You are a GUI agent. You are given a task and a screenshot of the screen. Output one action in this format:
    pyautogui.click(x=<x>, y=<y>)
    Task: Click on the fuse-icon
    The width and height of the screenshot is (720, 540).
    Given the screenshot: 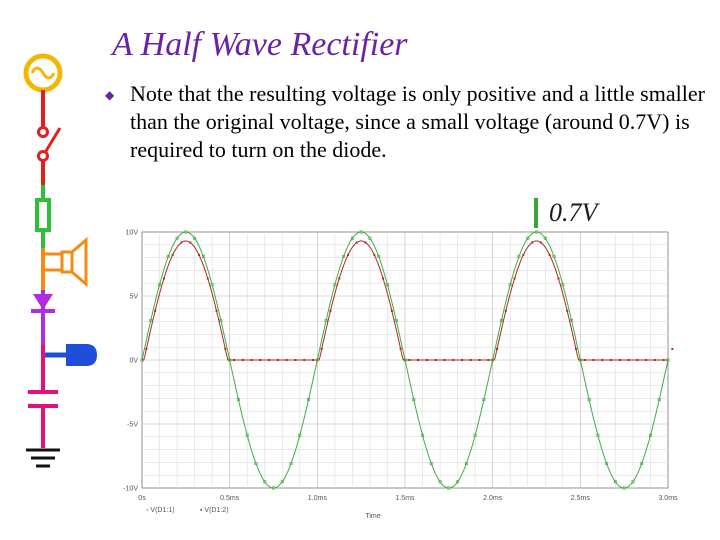 What is the action you would take?
    pyautogui.click(x=43, y=216)
    